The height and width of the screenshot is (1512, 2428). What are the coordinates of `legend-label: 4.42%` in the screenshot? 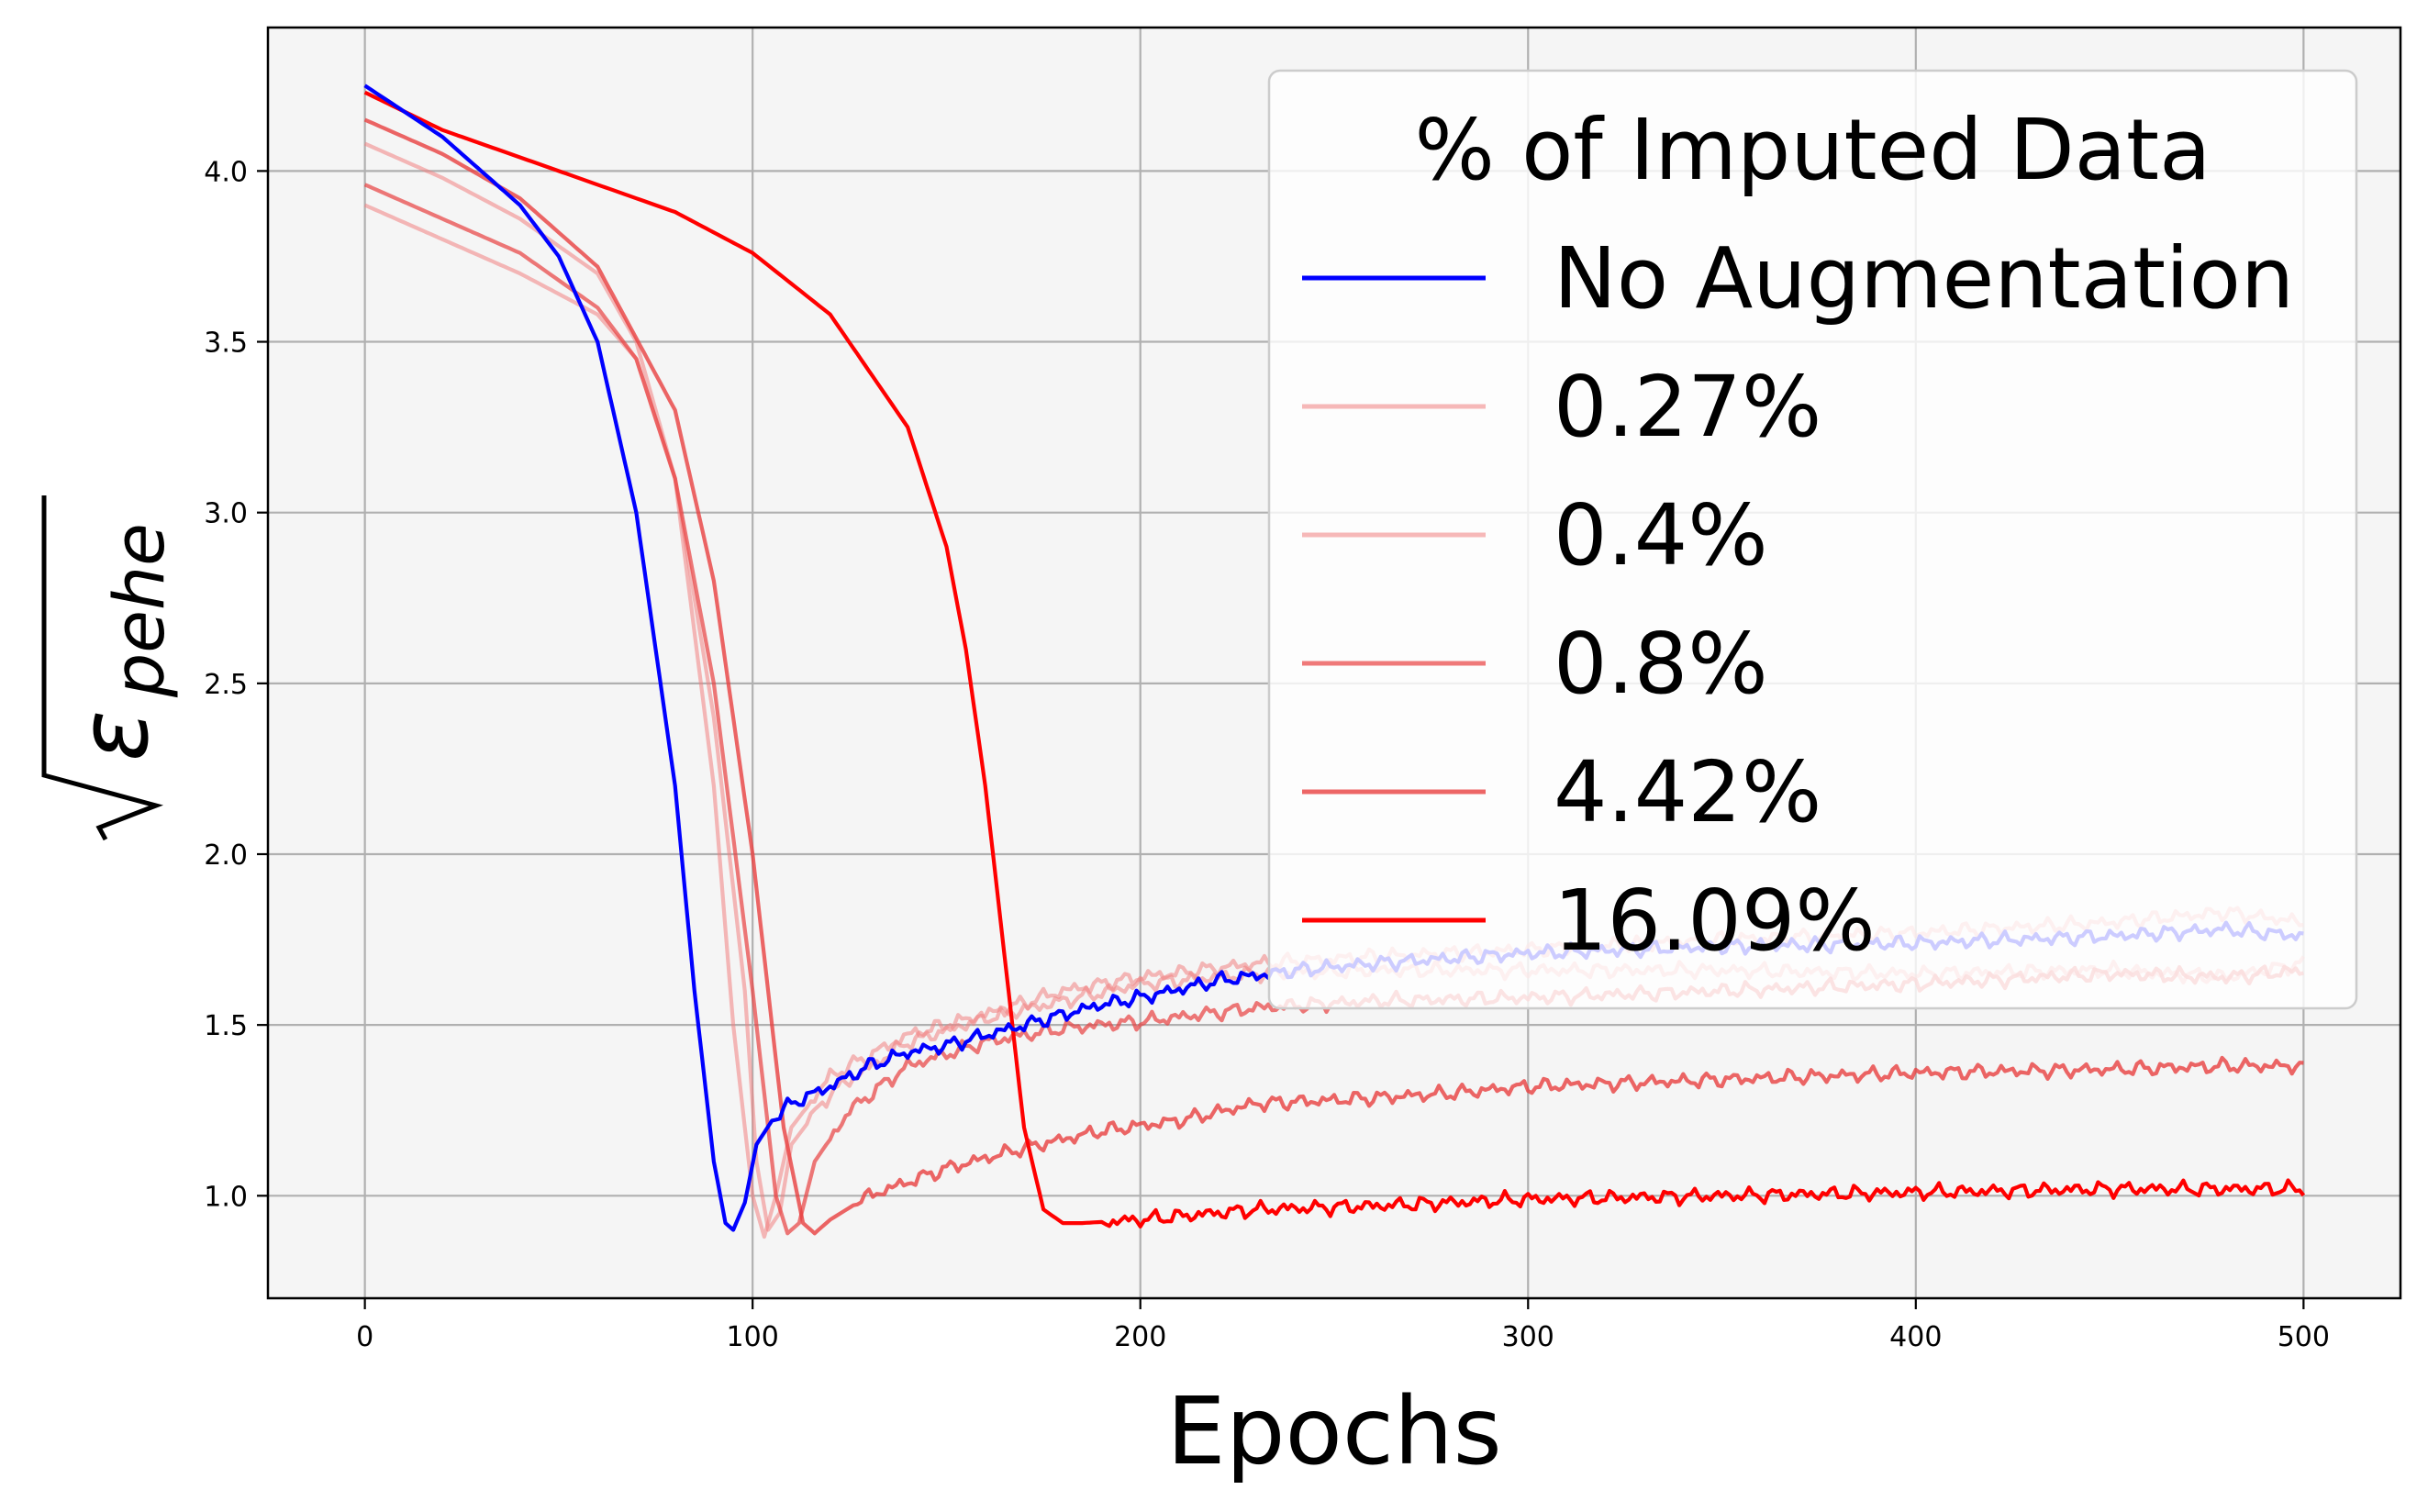 It's located at (1687, 792).